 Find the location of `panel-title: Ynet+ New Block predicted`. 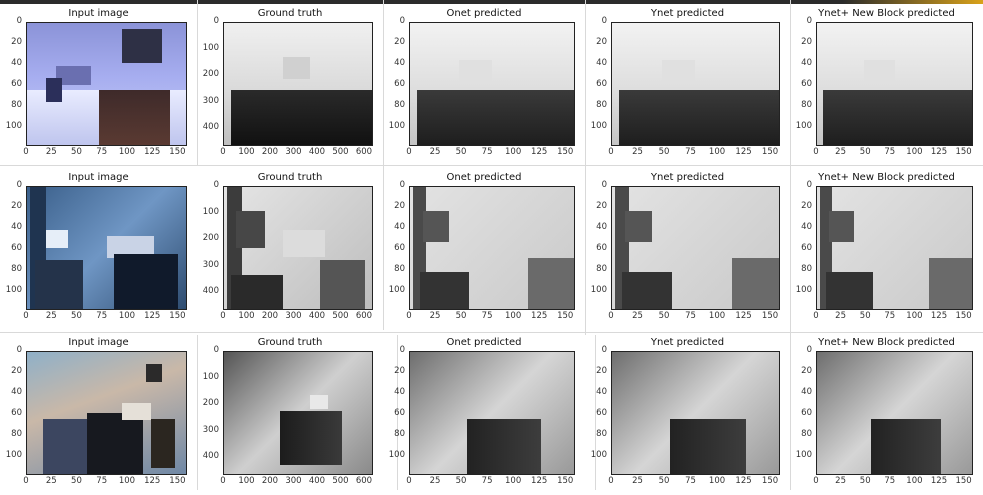

panel-title: Ynet+ New Block predicted is located at coordinates (886, 342).